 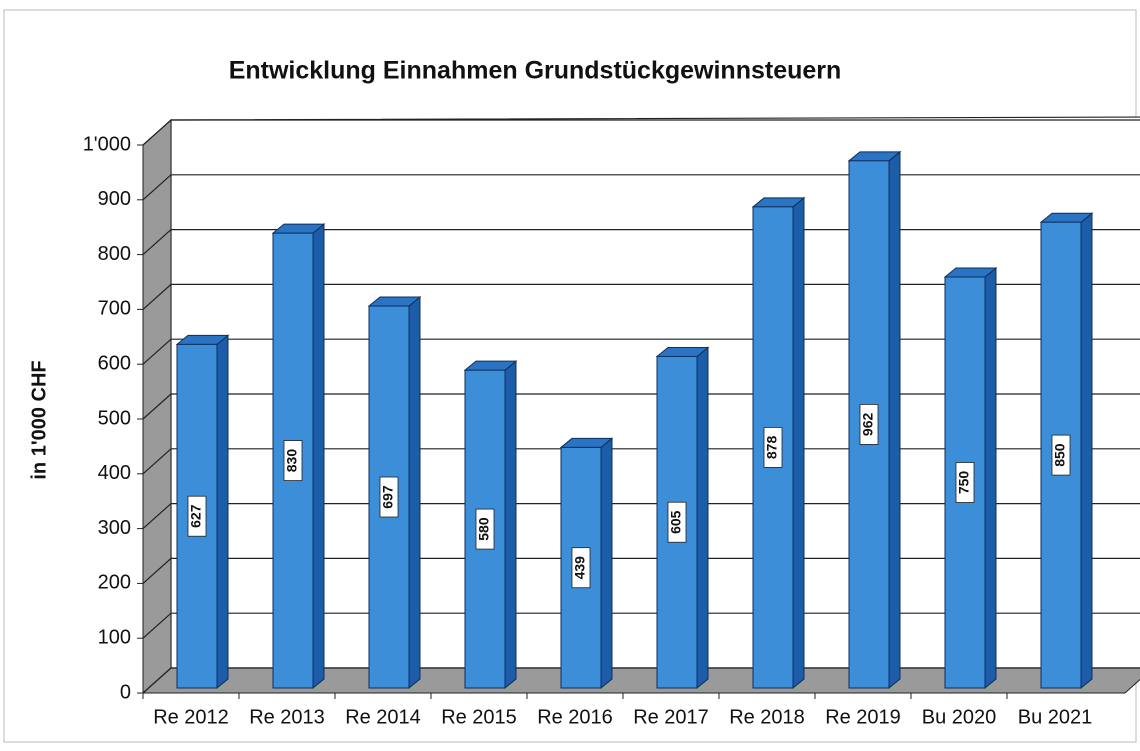 I want to click on x-tick-label: Re 2019, so click(x=863, y=717).